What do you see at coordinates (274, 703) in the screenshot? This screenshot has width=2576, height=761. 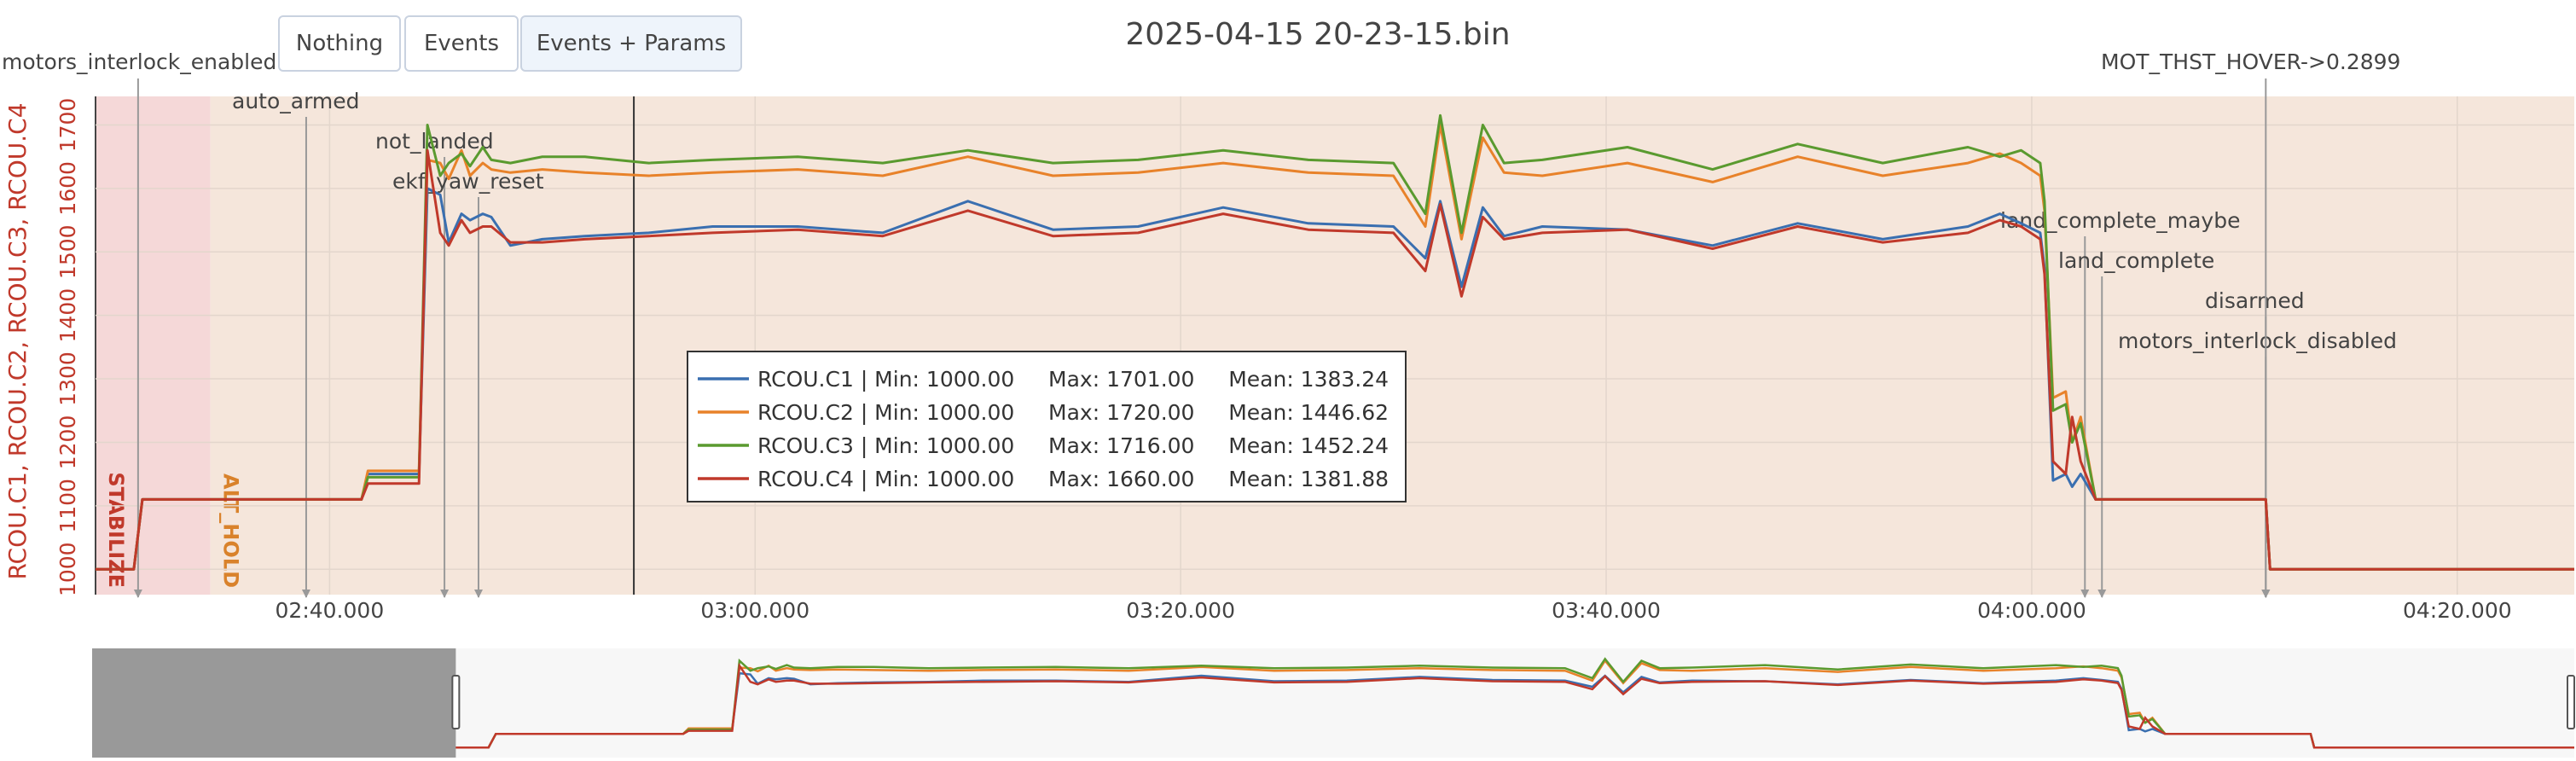 I see `navigator-unselected-mask` at bounding box center [274, 703].